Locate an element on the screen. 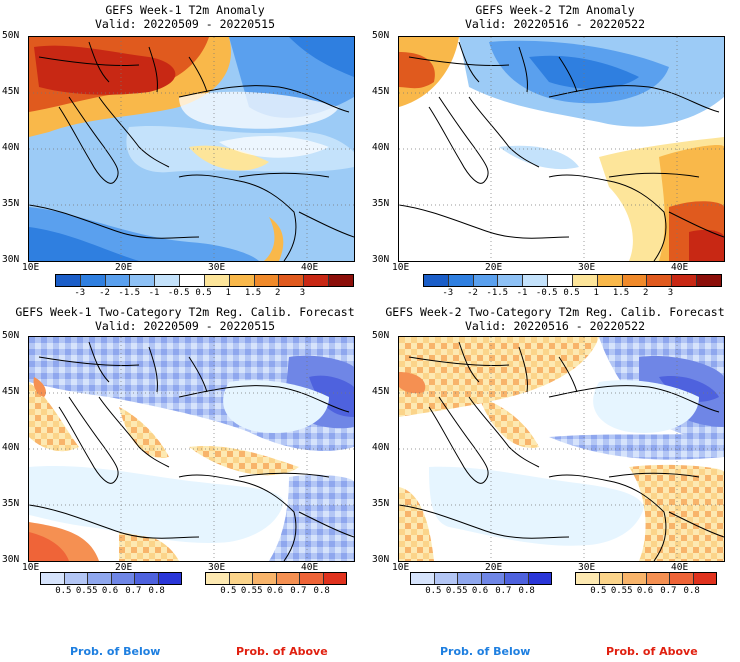  anomaly-colorbar-week1 is located at coordinates (204, 280).